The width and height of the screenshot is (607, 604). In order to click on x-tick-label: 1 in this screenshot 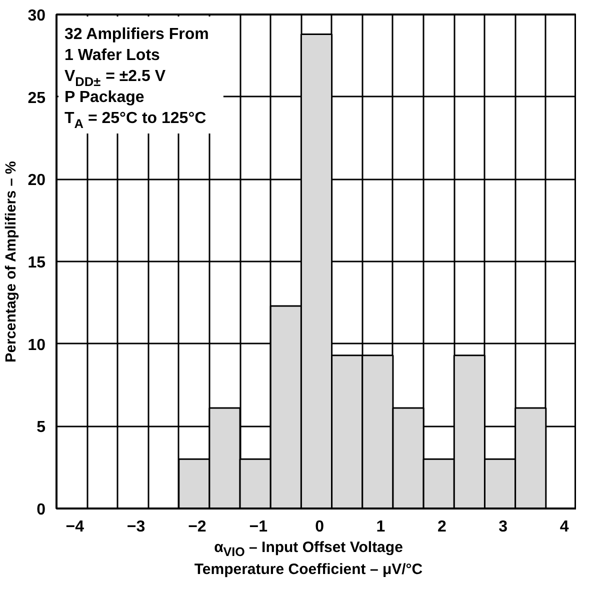, I will do `click(381, 527)`.